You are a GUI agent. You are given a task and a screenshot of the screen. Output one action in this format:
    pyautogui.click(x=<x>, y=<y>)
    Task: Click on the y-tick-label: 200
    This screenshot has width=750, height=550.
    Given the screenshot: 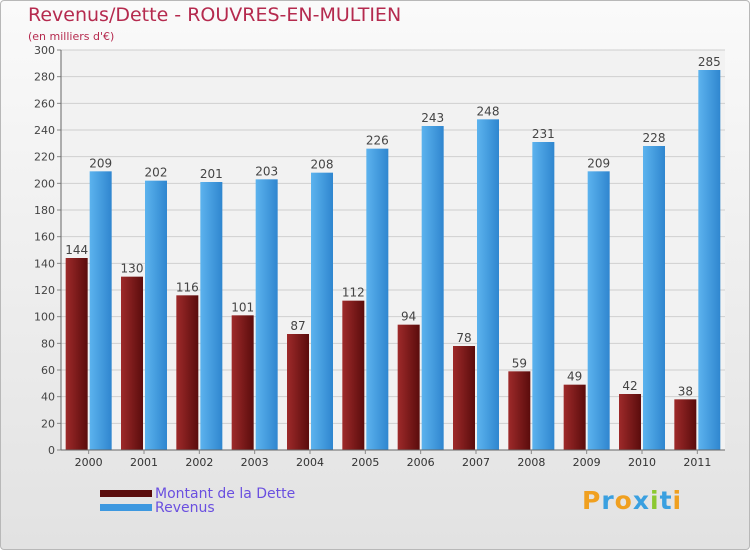 What is the action you would take?
    pyautogui.click(x=44, y=183)
    